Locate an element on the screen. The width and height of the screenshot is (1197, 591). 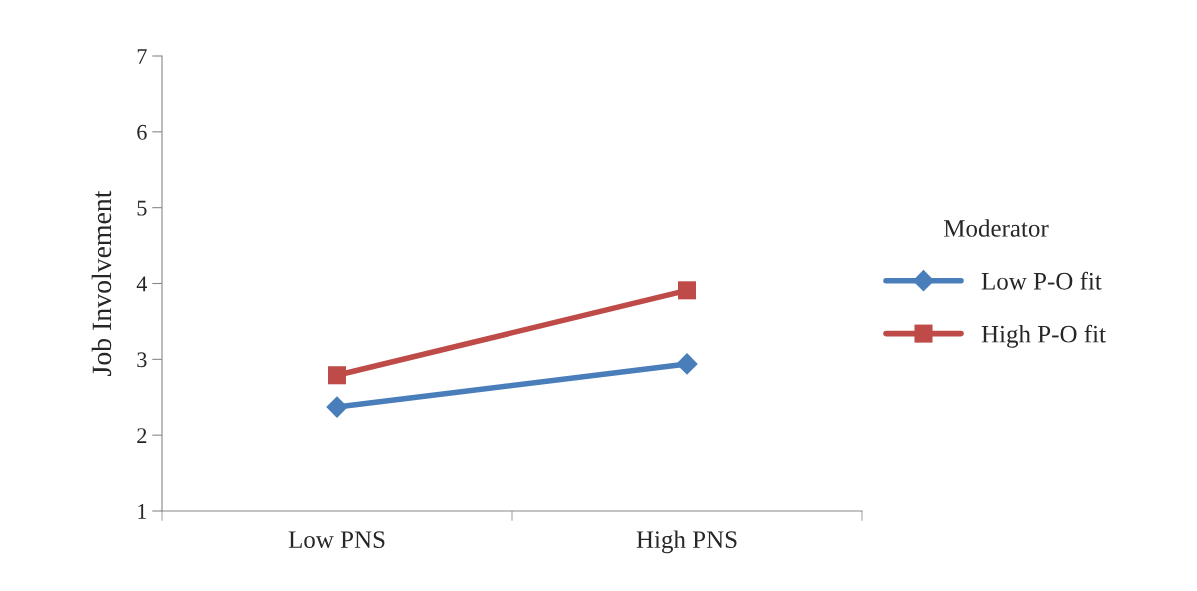
x-tick-label: High PNS is located at coordinates (686, 542).